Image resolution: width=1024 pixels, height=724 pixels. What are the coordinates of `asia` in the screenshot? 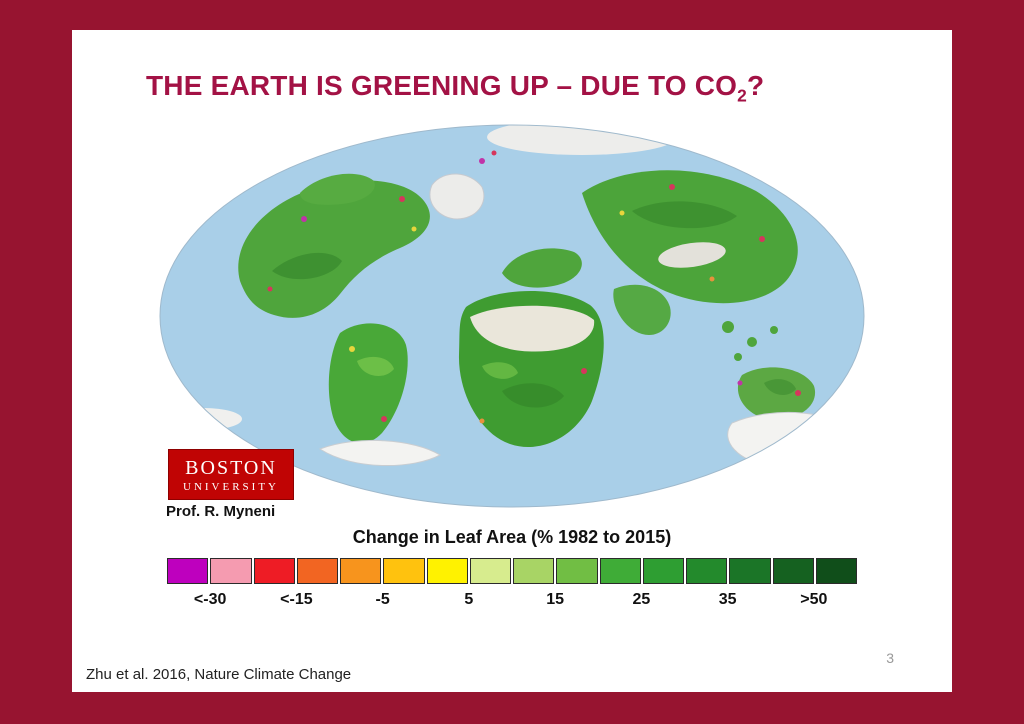 It's located at (690, 236).